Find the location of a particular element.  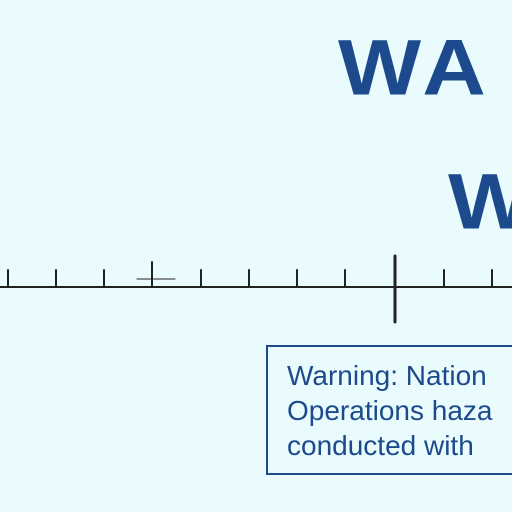

warning-heading-line-2: W is located at coordinates (480, 201).